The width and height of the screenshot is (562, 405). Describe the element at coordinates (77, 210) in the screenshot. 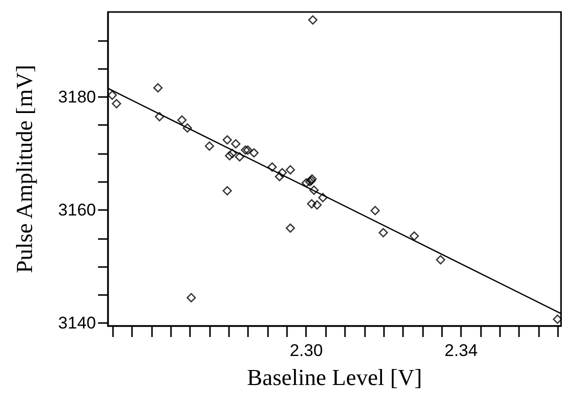

I see `y-tick-label: 3160` at that location.